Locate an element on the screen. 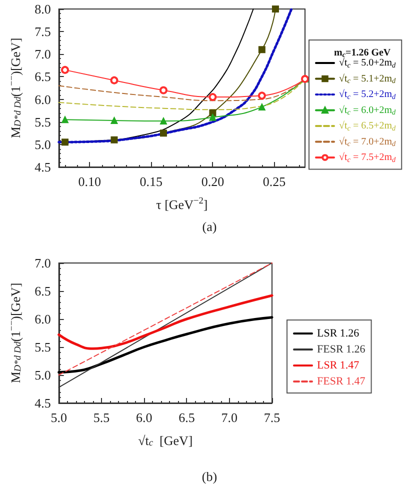  x-tick-label: 5.5 is located at coordinates (101, 417).